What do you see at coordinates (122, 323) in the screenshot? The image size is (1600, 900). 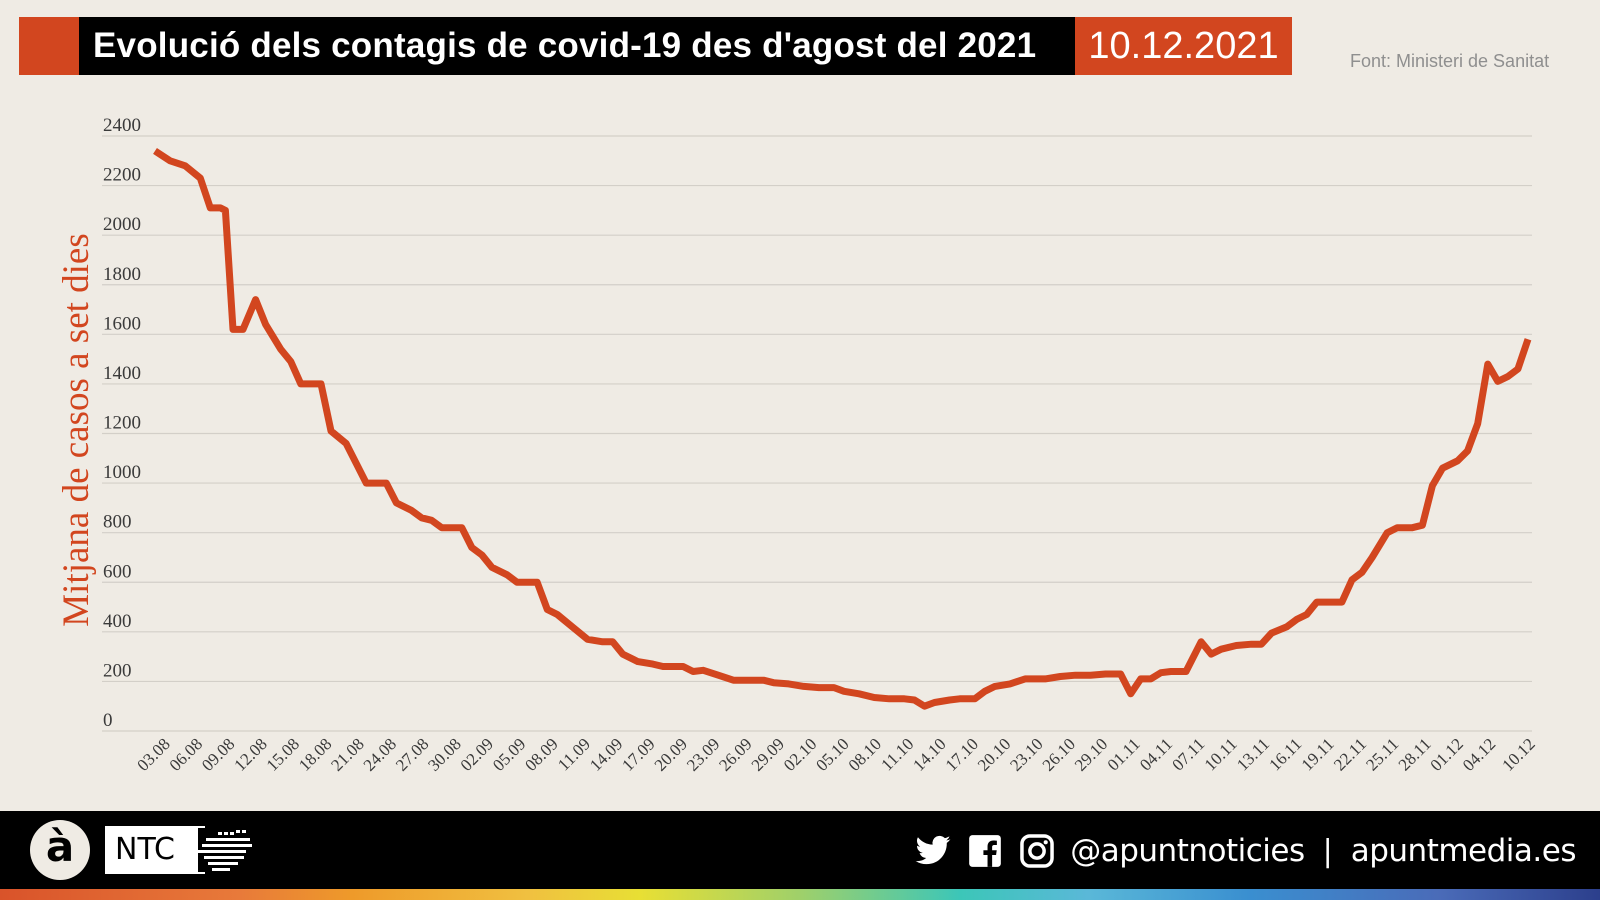 I see `svg-text: 1600` at bounding box center [122, 323].